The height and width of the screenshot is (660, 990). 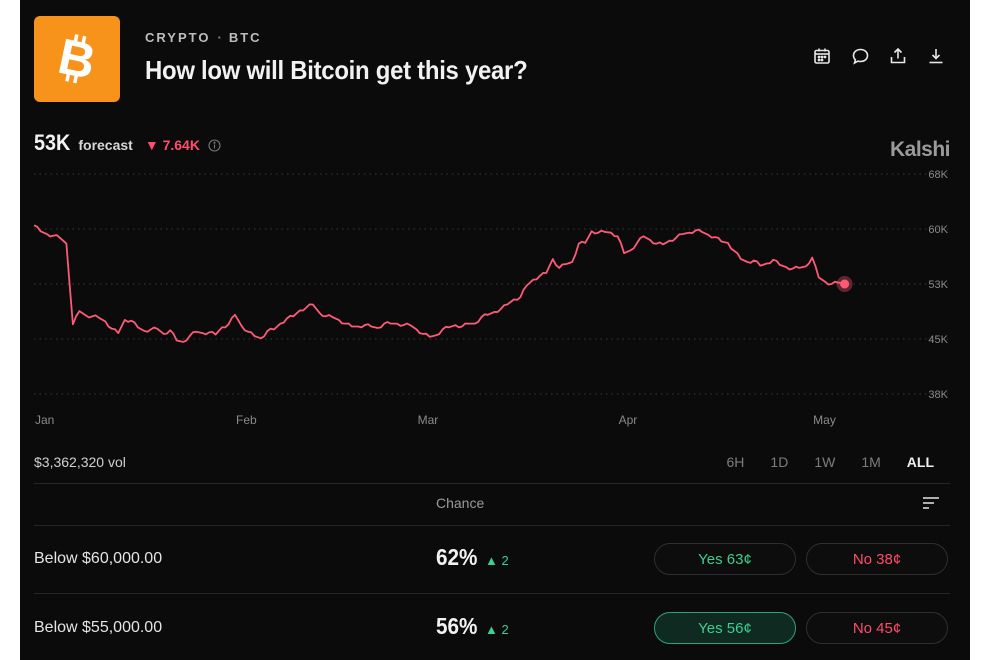 What do you see at coordinates (725, 559) in the screenshot?
I see `yes-button: Yes 63¢` at bounding box center [725, 559].